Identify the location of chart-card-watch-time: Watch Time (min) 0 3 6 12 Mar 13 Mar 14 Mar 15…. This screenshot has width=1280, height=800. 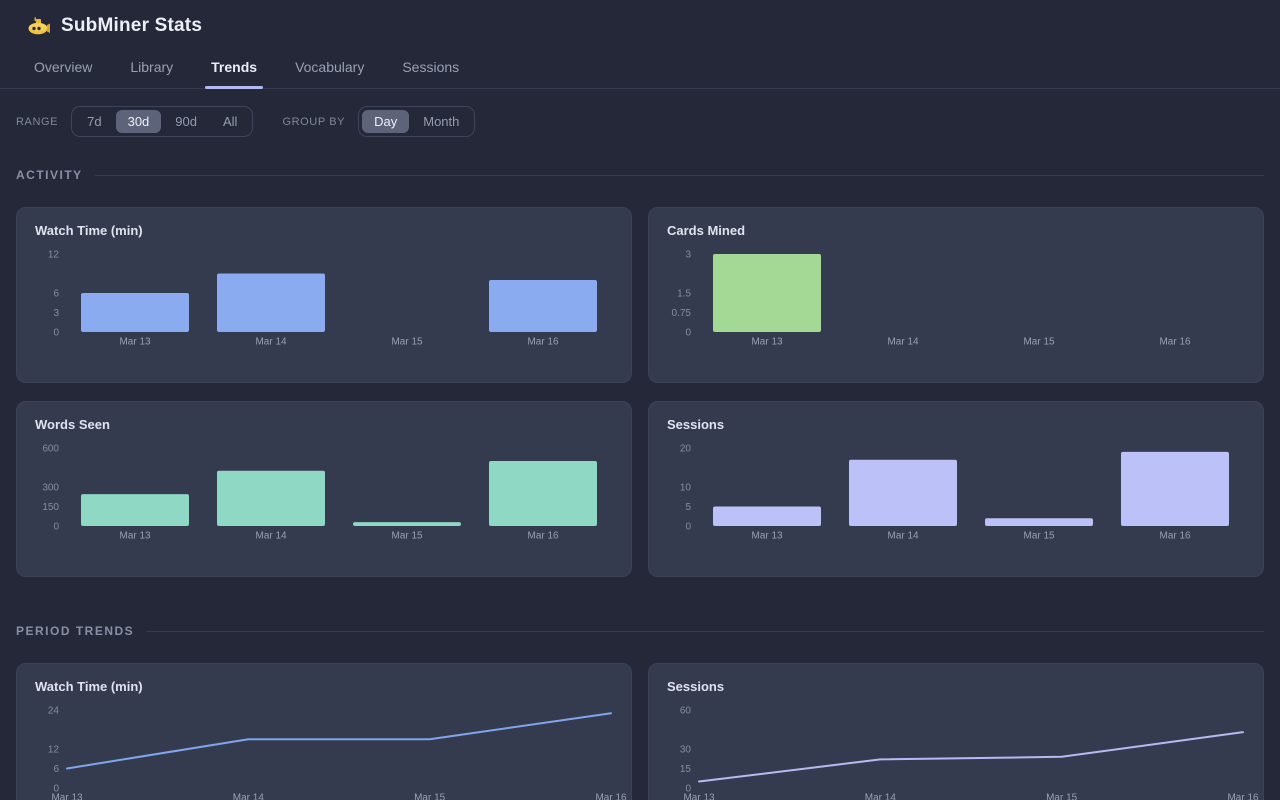
(324, 295).